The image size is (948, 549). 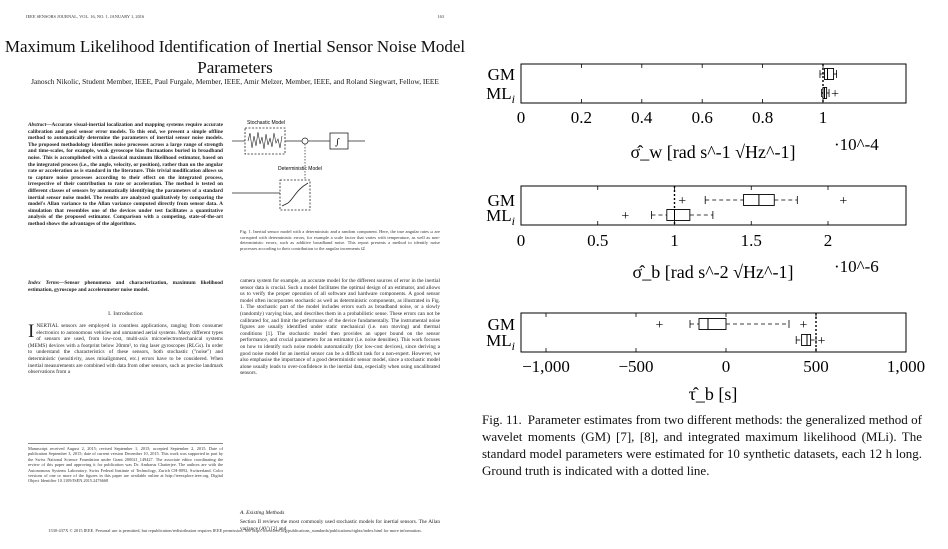 I want to click on x-axis-label: τ̂_b [s], so click(x=713, y=394).